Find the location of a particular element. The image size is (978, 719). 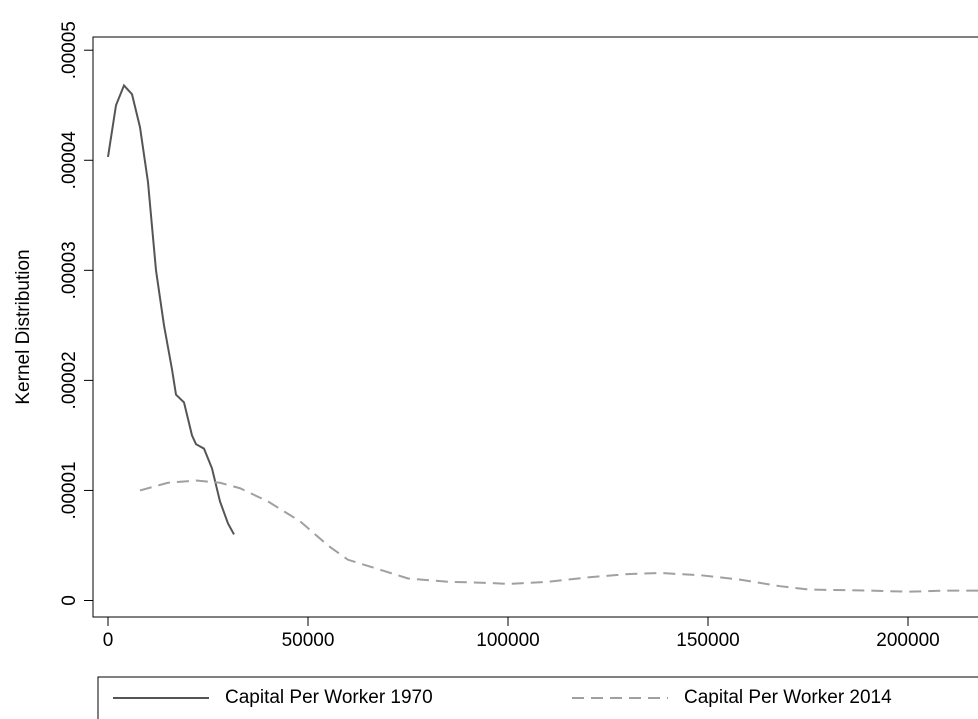

legend-label: Capital Per Worker 1970 is located at coordinates (329, 697).